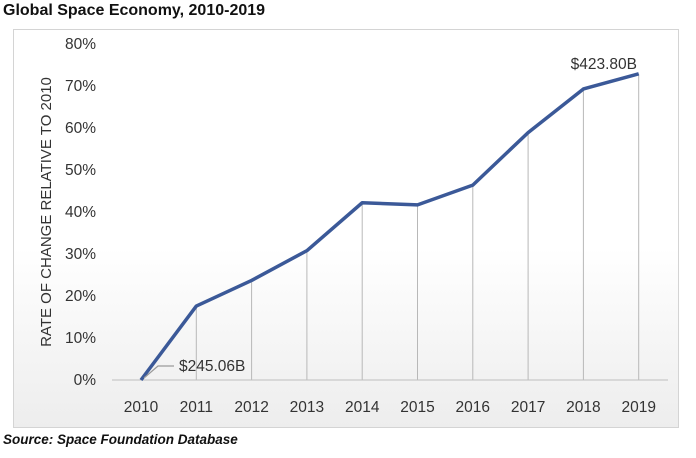 The width and height of the screenshot is (696, 458). What do you see at coordinates (80, 296) in the screenshot?
I see `y-tick-label: 20%` at bounding box center [80, 296].